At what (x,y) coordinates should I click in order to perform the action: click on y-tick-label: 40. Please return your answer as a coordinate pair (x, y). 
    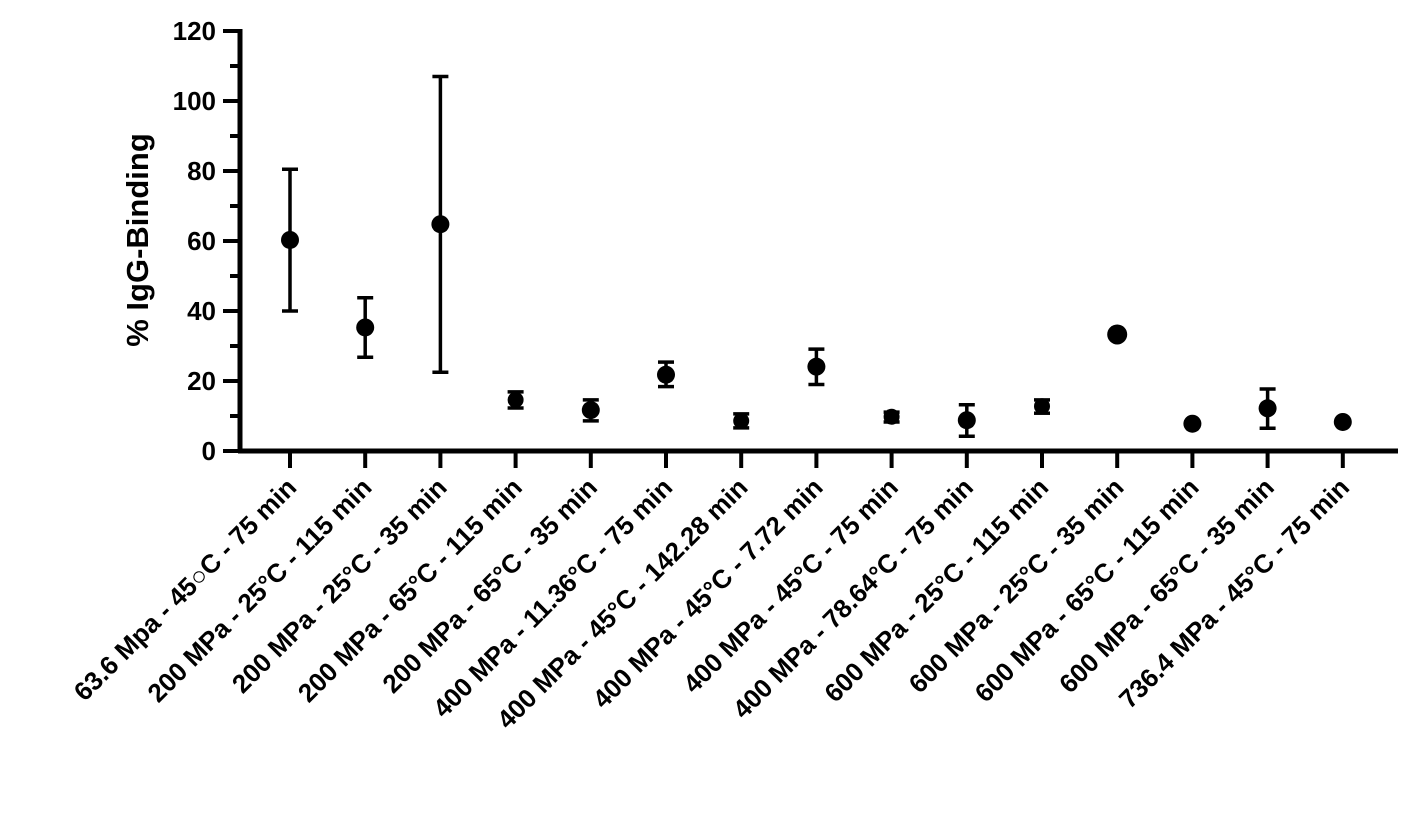
    Looking at the image, I should click on (201, 311).